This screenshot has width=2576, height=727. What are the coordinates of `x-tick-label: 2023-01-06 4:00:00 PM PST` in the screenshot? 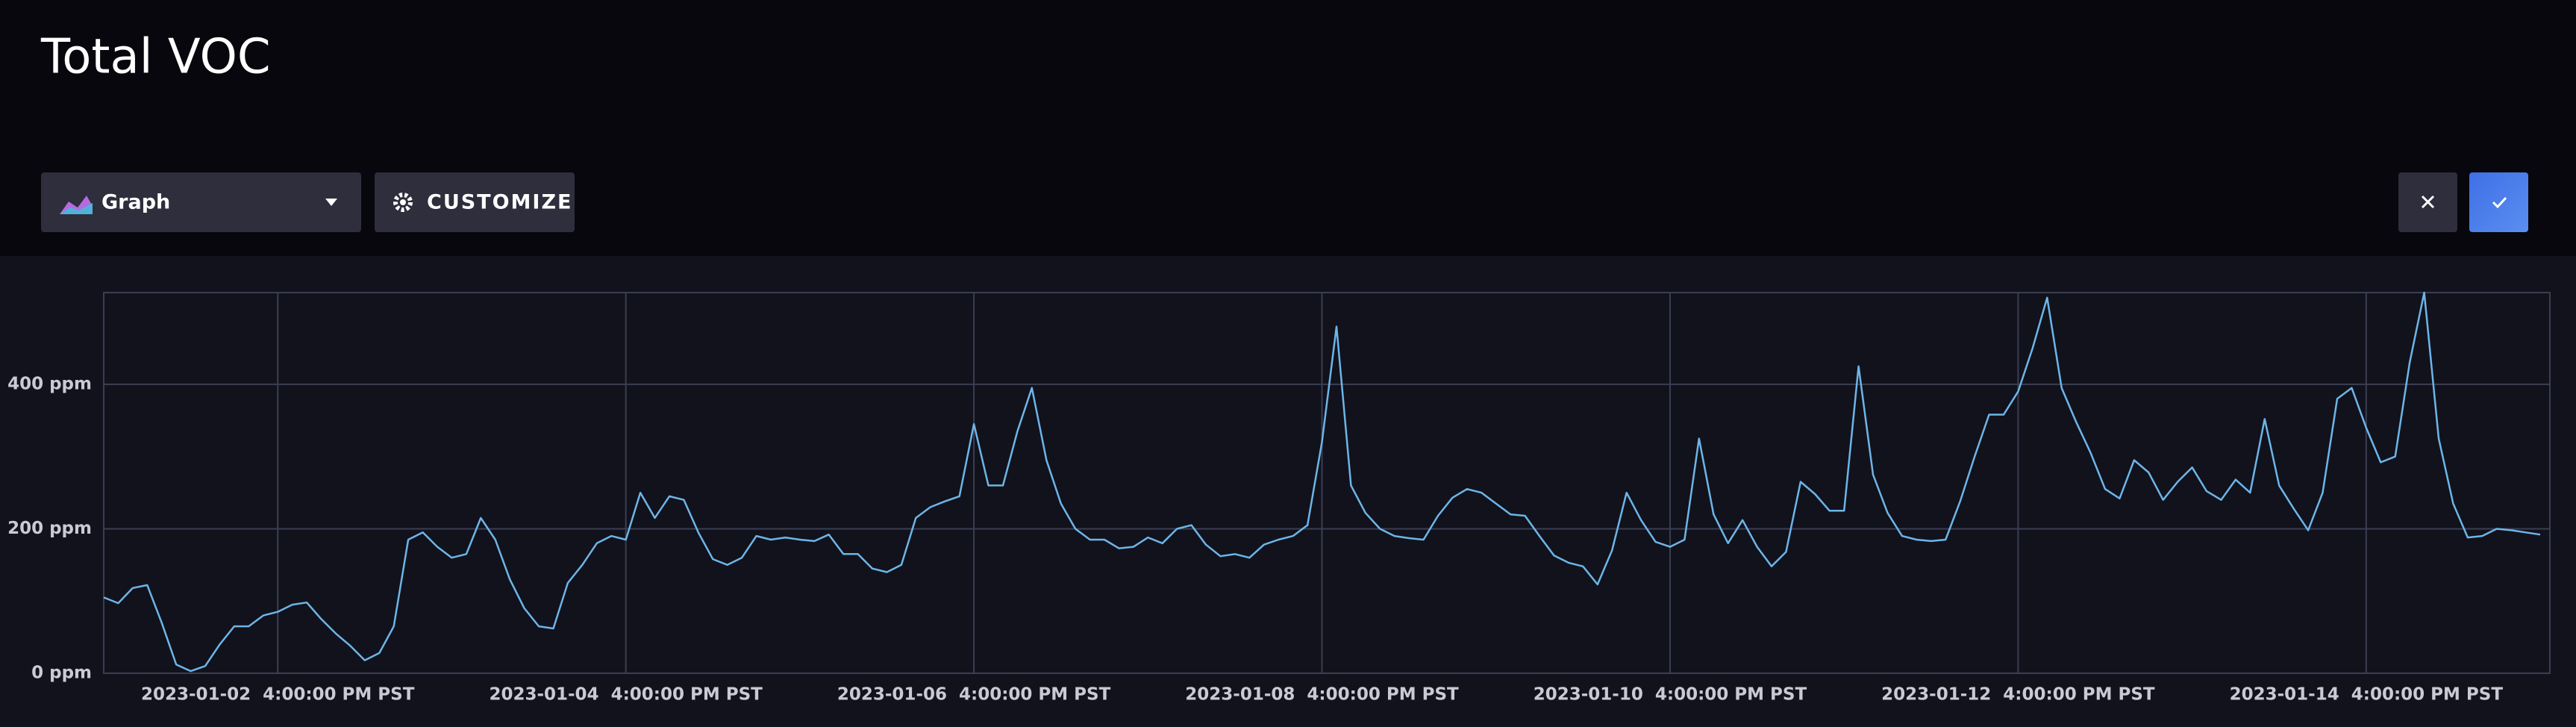 It's located at (974, 695).